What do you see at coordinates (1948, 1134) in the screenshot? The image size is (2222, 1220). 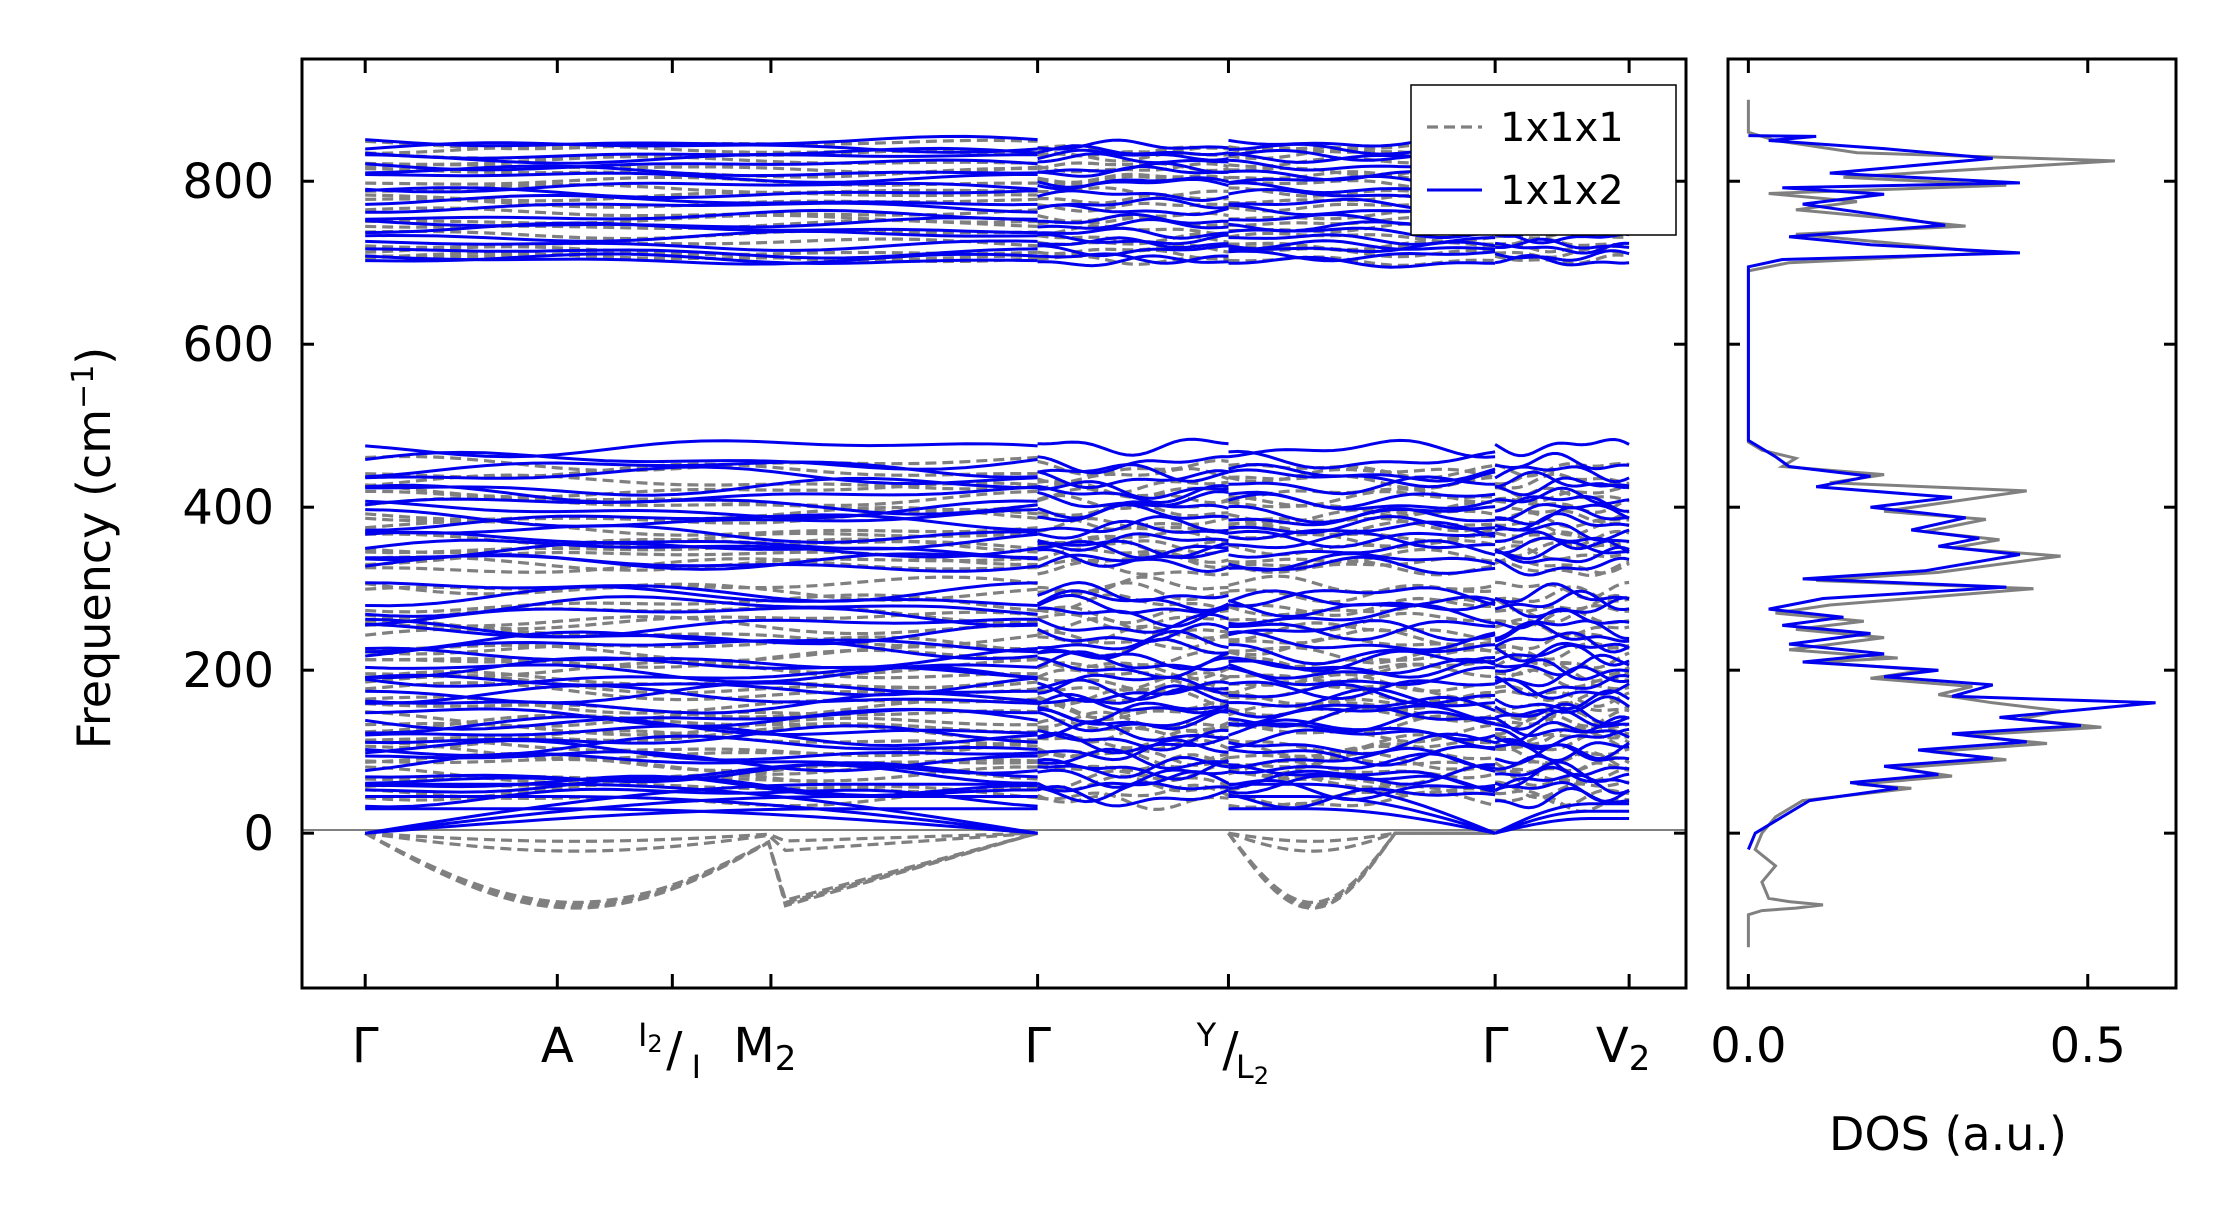 I see `dos-axis-label: DOS (a.u.)` at bounding box center [1948, 1134].